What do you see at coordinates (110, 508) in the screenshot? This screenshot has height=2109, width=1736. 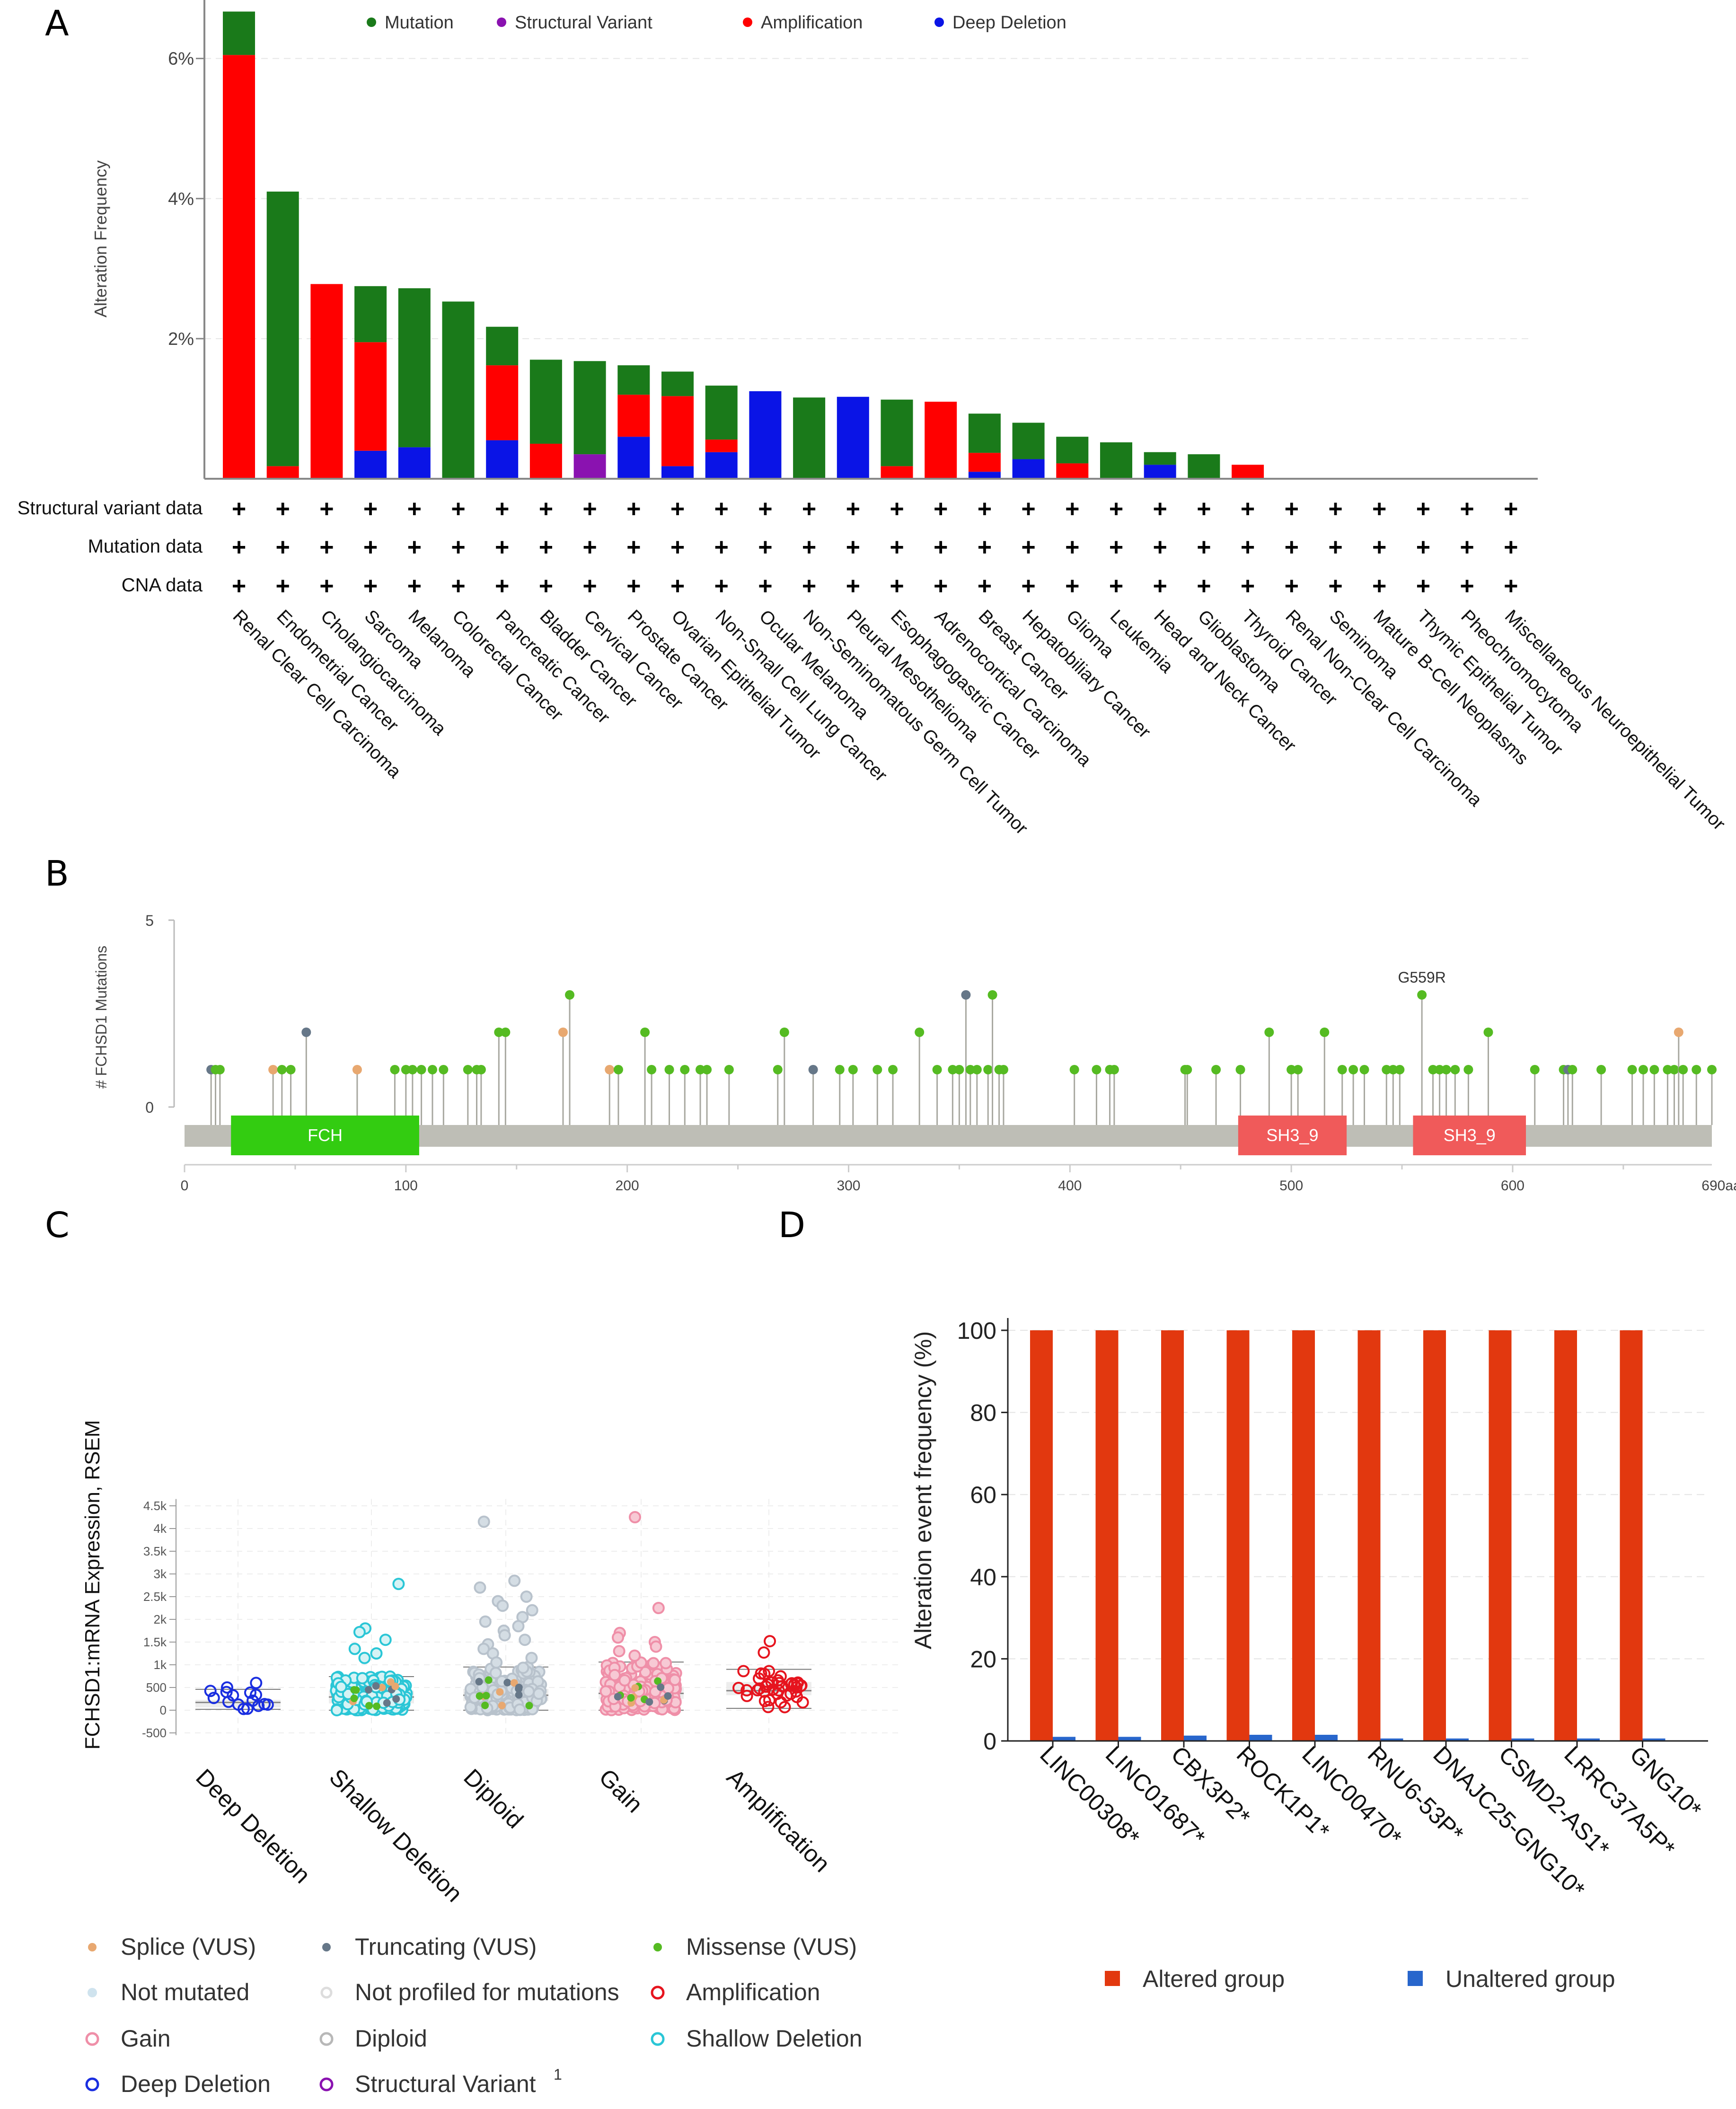 I see `data-row-label: Structural variant data` at bounding box center [110, 508].